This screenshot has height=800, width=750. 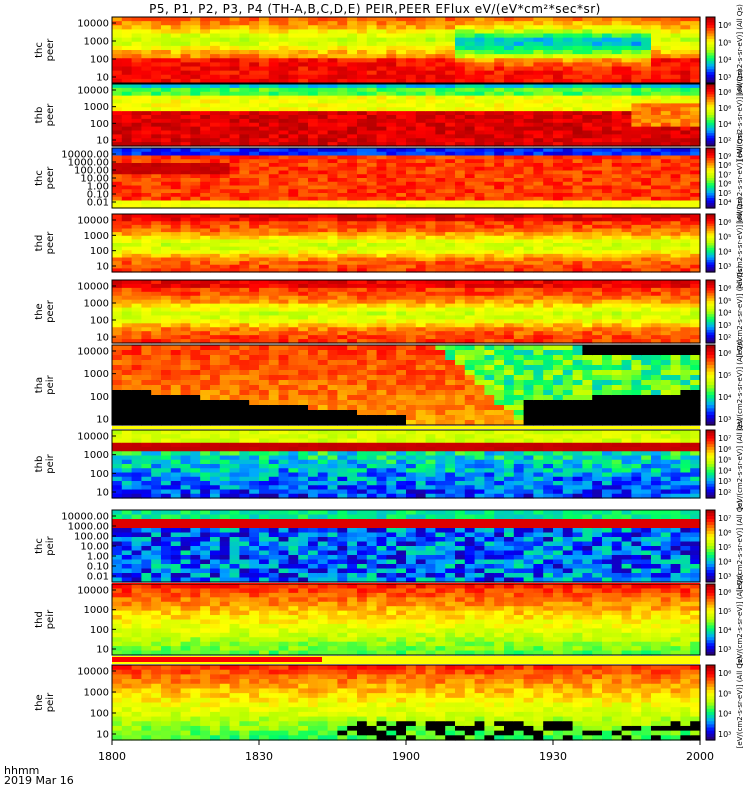 I want to click on panel-label: tha, so click(x=39, y=385).